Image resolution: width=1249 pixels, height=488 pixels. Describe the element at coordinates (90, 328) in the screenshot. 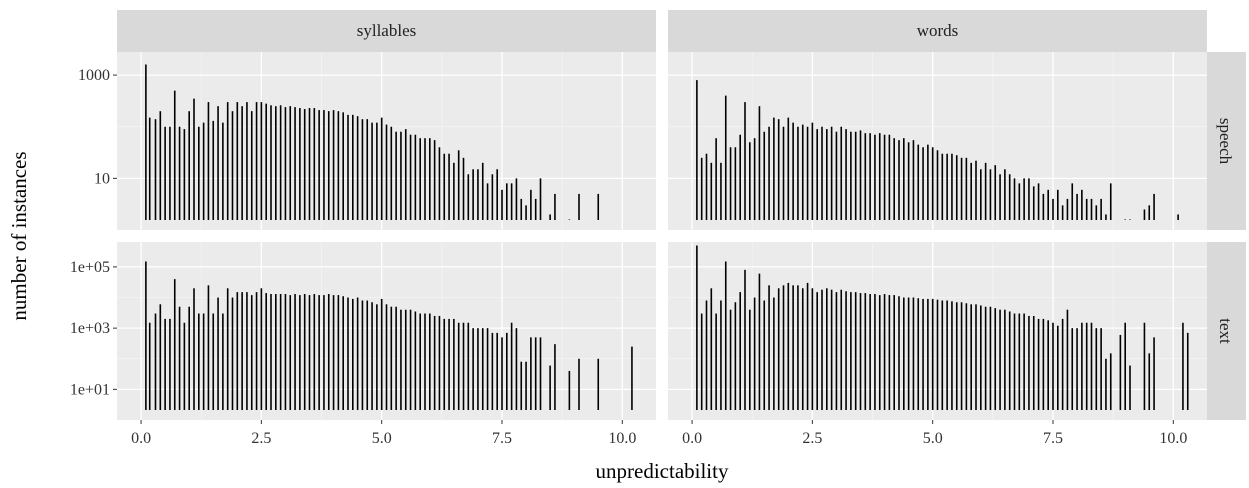

I see `y-tick-label: 1e+03` at that location.